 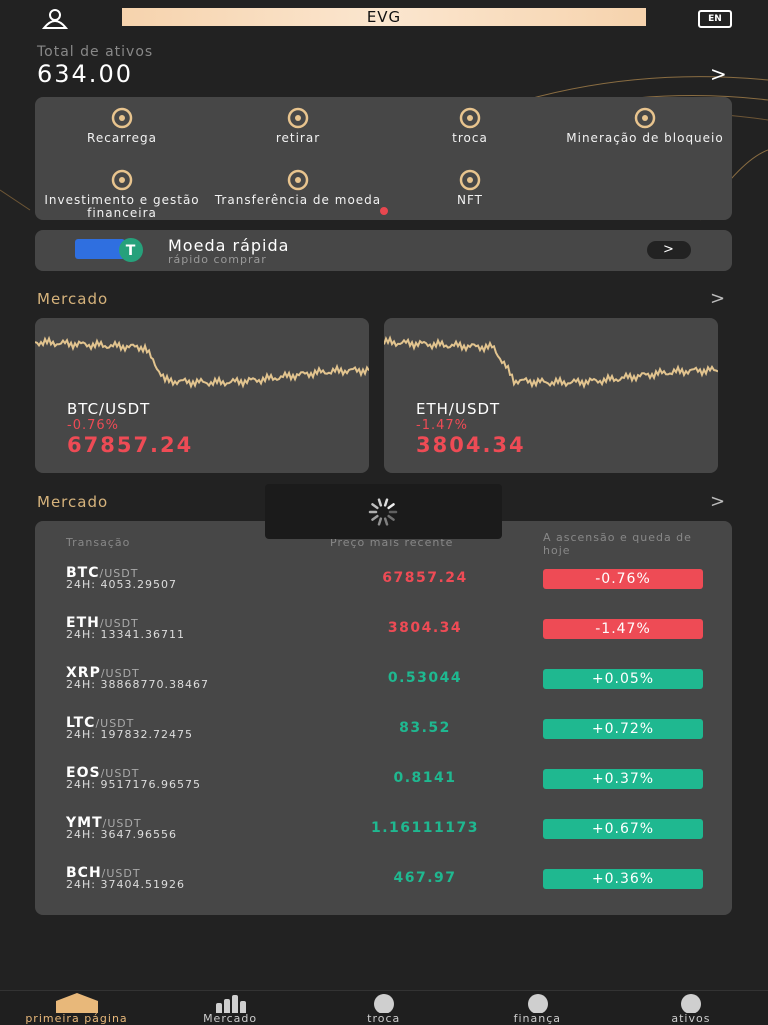 I want to click on column-header: Transação, so click(x=98, y=542).